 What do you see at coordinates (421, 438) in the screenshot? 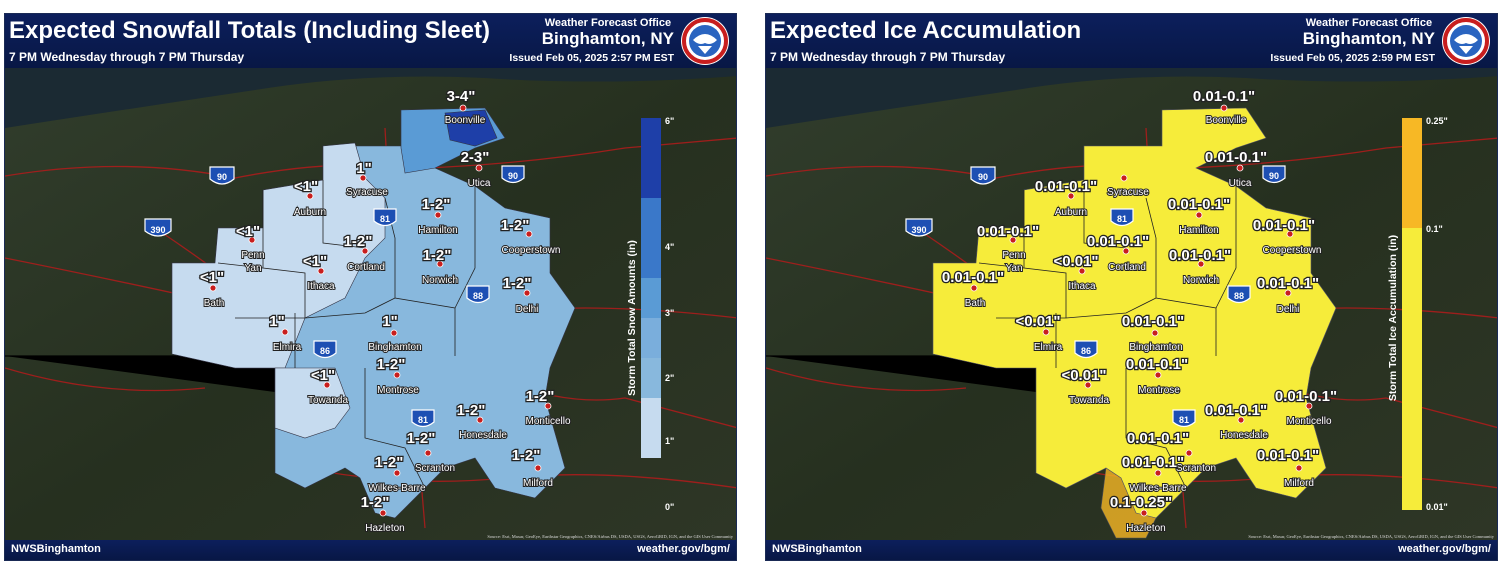
I see `amount-scranton: 1-2"` at bounding box center [421, 438].